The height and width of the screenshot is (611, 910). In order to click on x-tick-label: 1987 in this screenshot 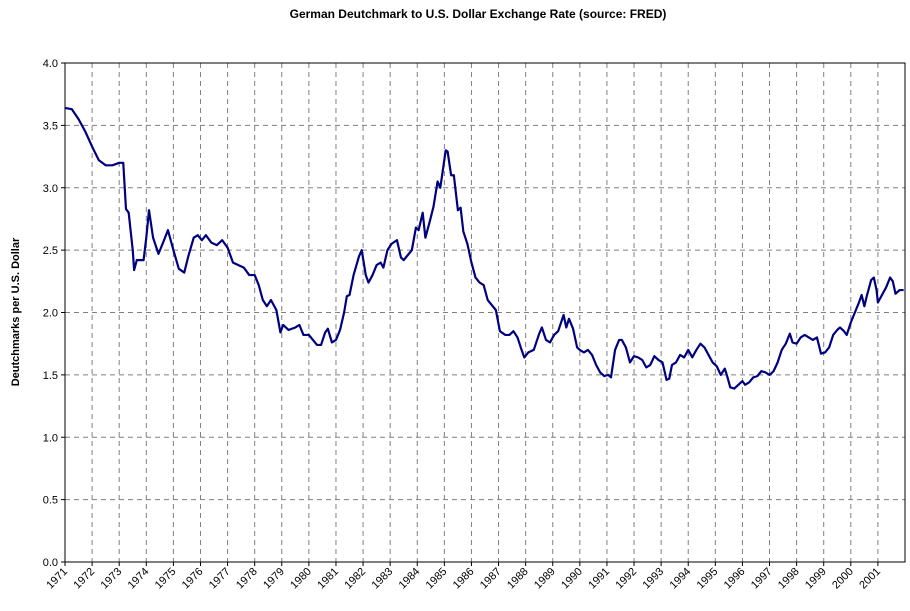, I will do `click(491, 579)`.